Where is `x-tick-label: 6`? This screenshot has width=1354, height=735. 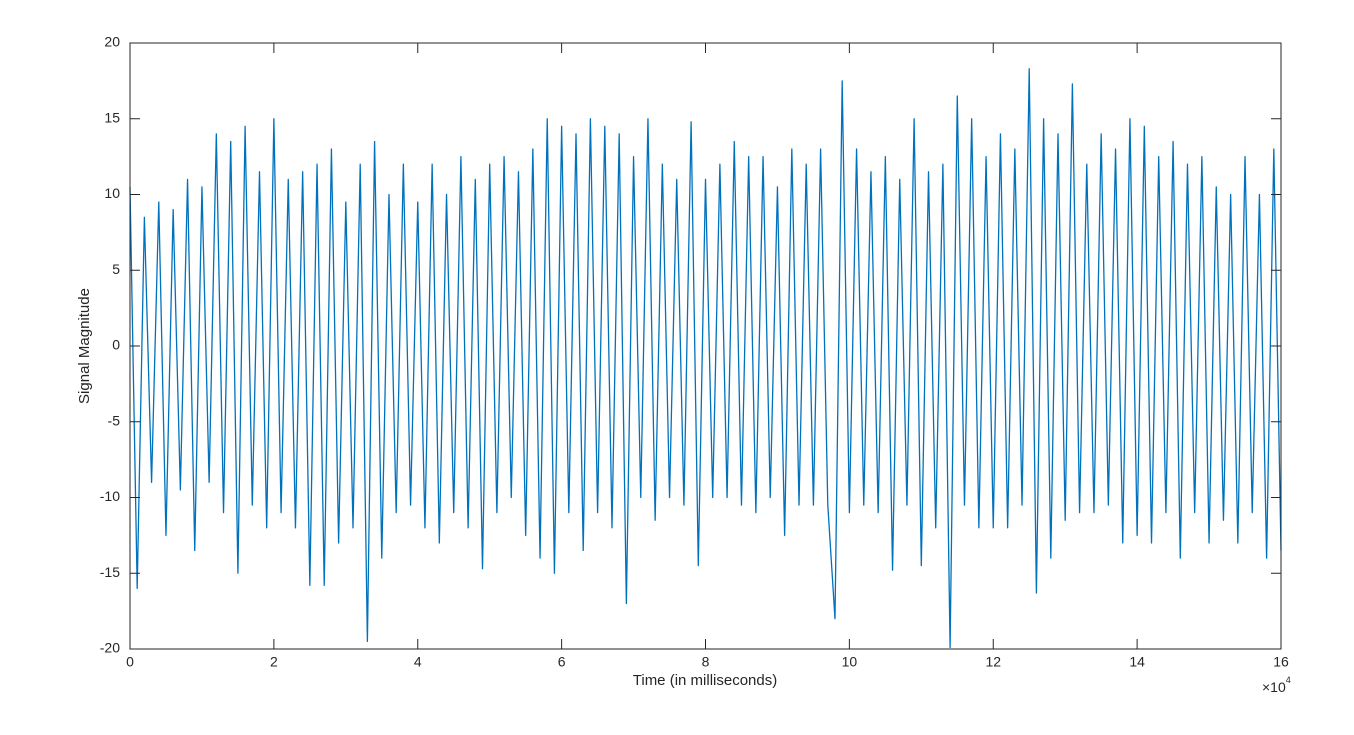 x-tick-label: 6 is located at coordinates (562, 662).